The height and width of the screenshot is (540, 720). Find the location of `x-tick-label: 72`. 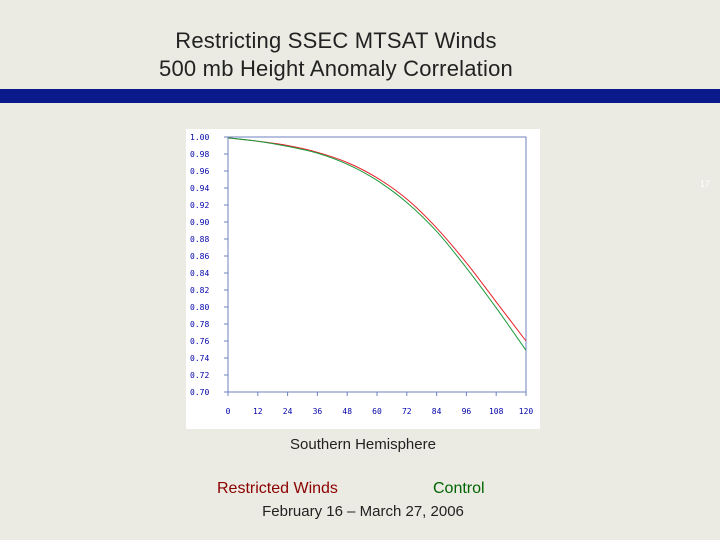

x-tick-label: 72 is located at coordinates (407, 411).